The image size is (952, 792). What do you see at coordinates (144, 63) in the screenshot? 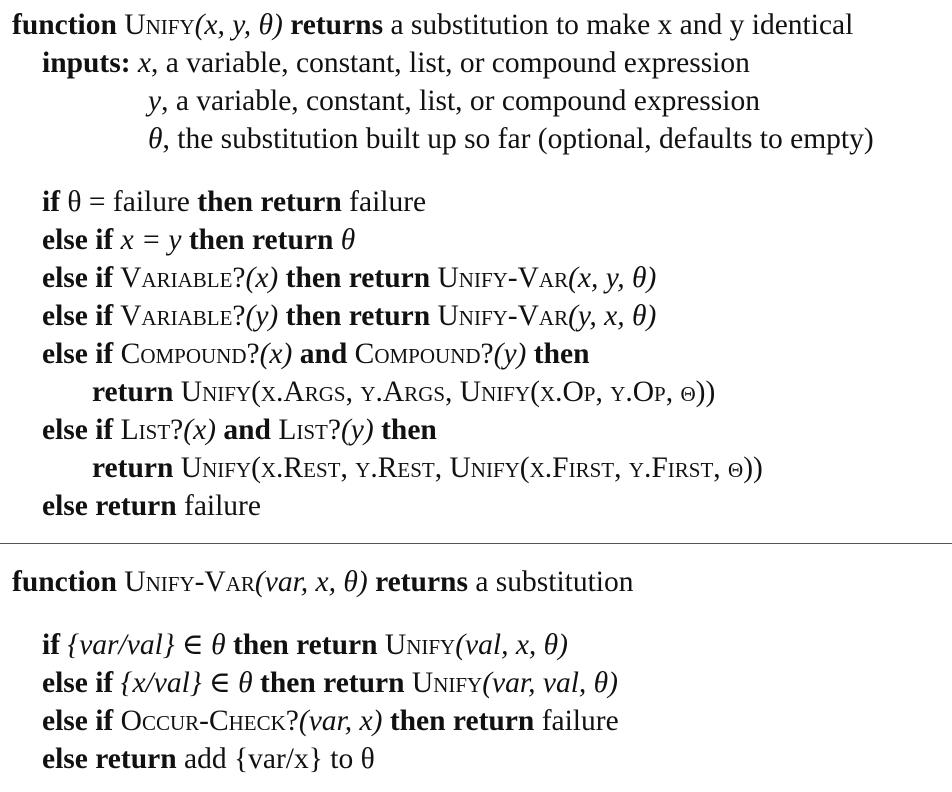
I see `input-x-name: x` at bounding box center [144, 63].